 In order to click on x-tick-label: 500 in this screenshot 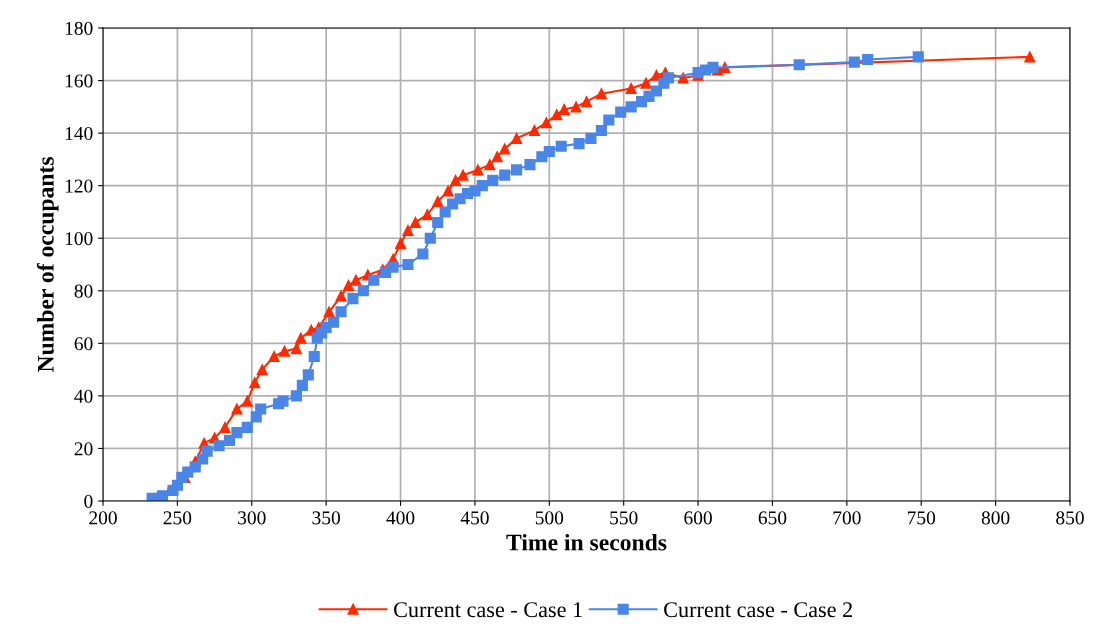, I will do `click(549, 518)`.